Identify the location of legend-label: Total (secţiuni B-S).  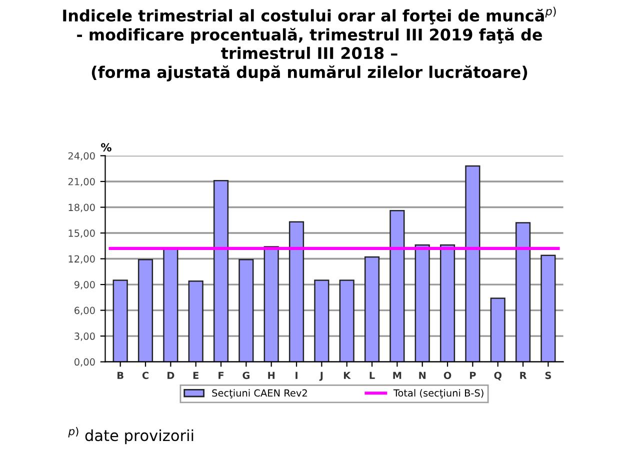
(438, 393).